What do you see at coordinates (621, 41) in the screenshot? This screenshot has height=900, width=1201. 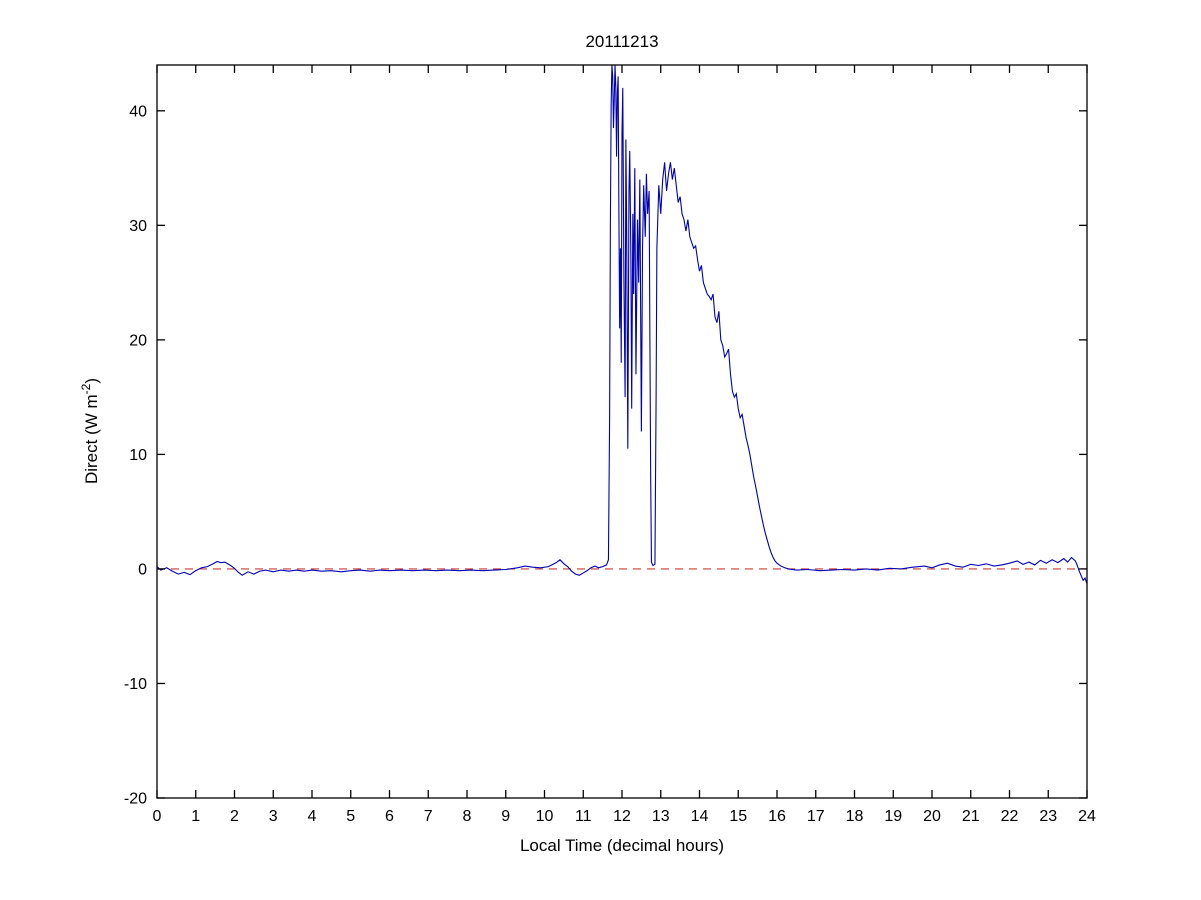 I see `chart-title: 20111213` at bounding box center [621, 41].